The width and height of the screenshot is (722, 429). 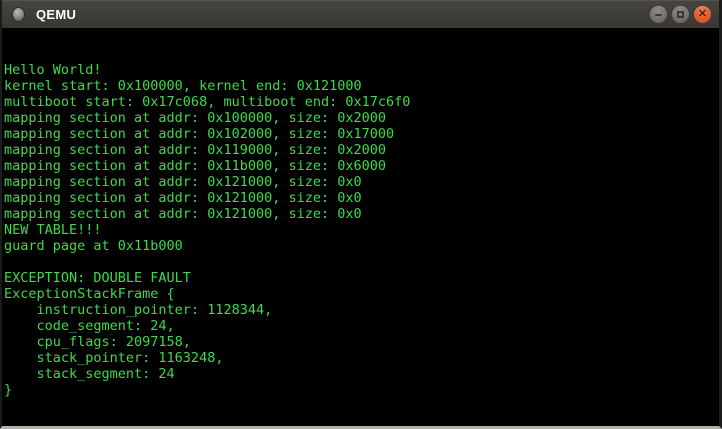 I want to click on window-title: QEMU, so click(x=56, y=14).